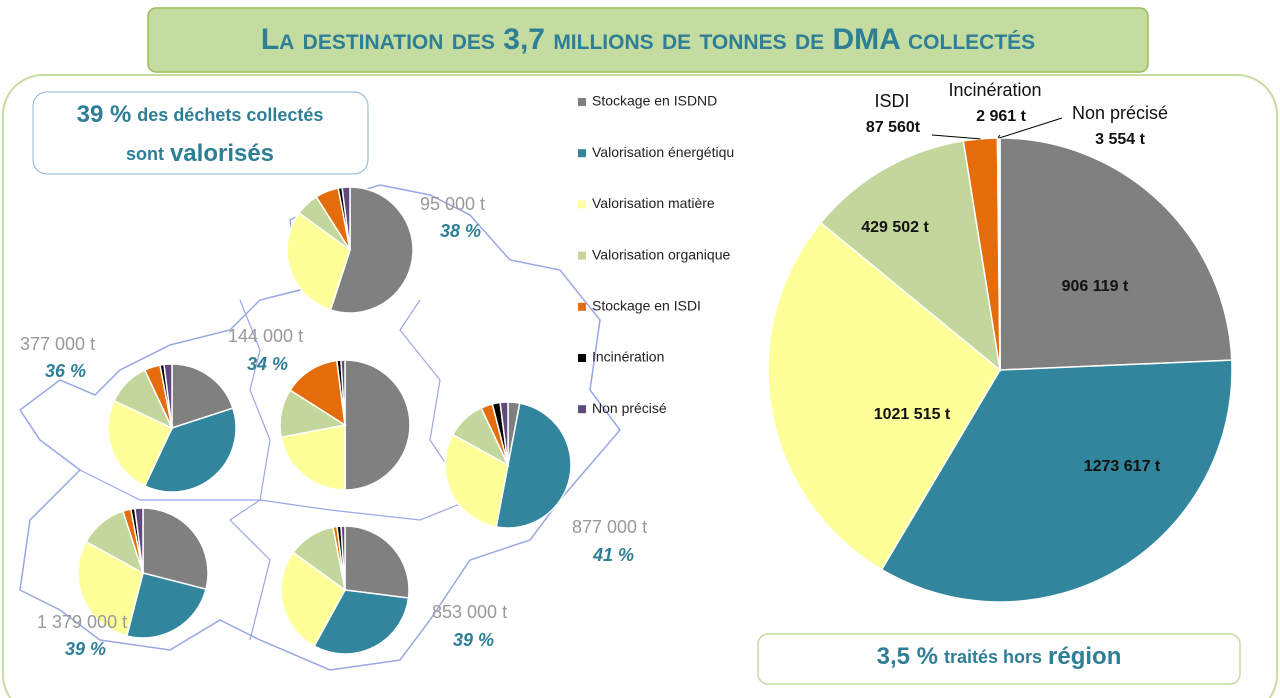 Image resolution: width=1280 pixels, height=698 pixels. What do you see at coordinates (663, 152) in the screenshot?
I see `legend-label: Valorisation énergétiqu` at bounding box center [663, 152].